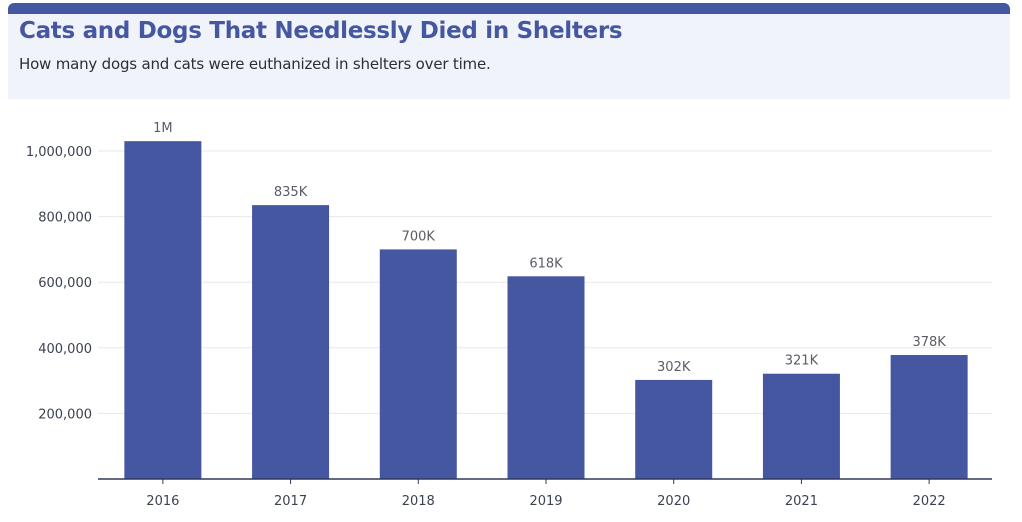 The height and width of the screenshot is (522, 1022). What do you see at coordinates (419, 236) in the screenshot?
I see `data-label: 700K` at bounding box center [419, 236].